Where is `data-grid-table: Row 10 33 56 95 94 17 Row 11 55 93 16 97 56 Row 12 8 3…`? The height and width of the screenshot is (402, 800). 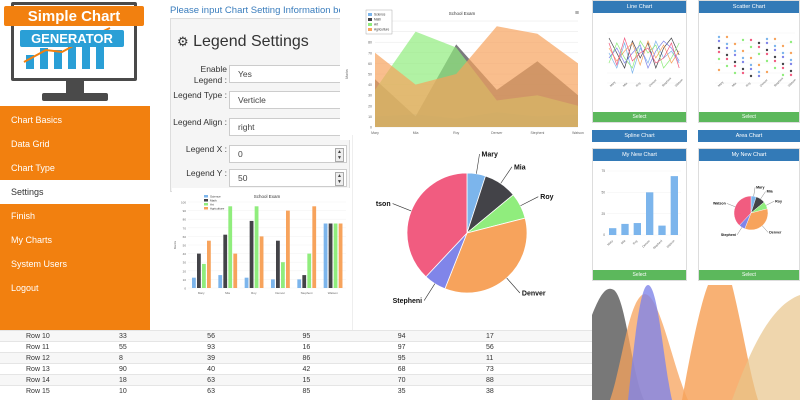
data-grid-table: Row 10 33 56 95 94 17 Row 11 55 93 16 97 56 Row 12 8 3… is located at coordinates (296, 363).